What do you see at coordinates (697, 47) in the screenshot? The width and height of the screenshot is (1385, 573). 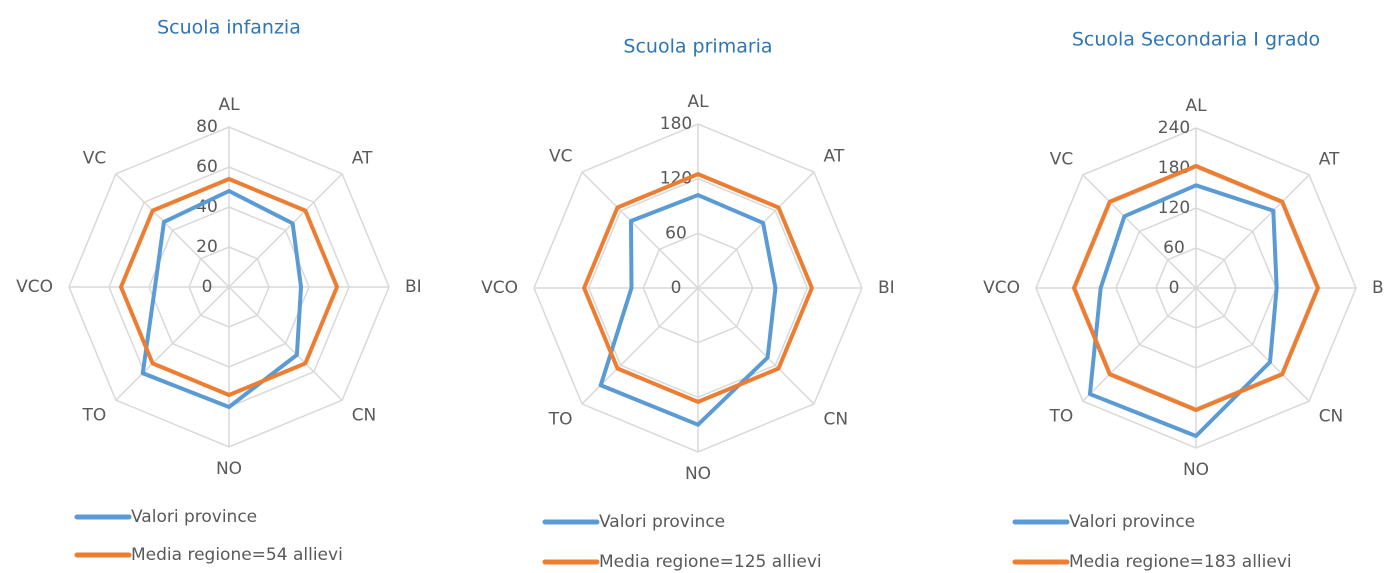 I see `chart-title: Scuola primaria` at bounding box center [697, 47].